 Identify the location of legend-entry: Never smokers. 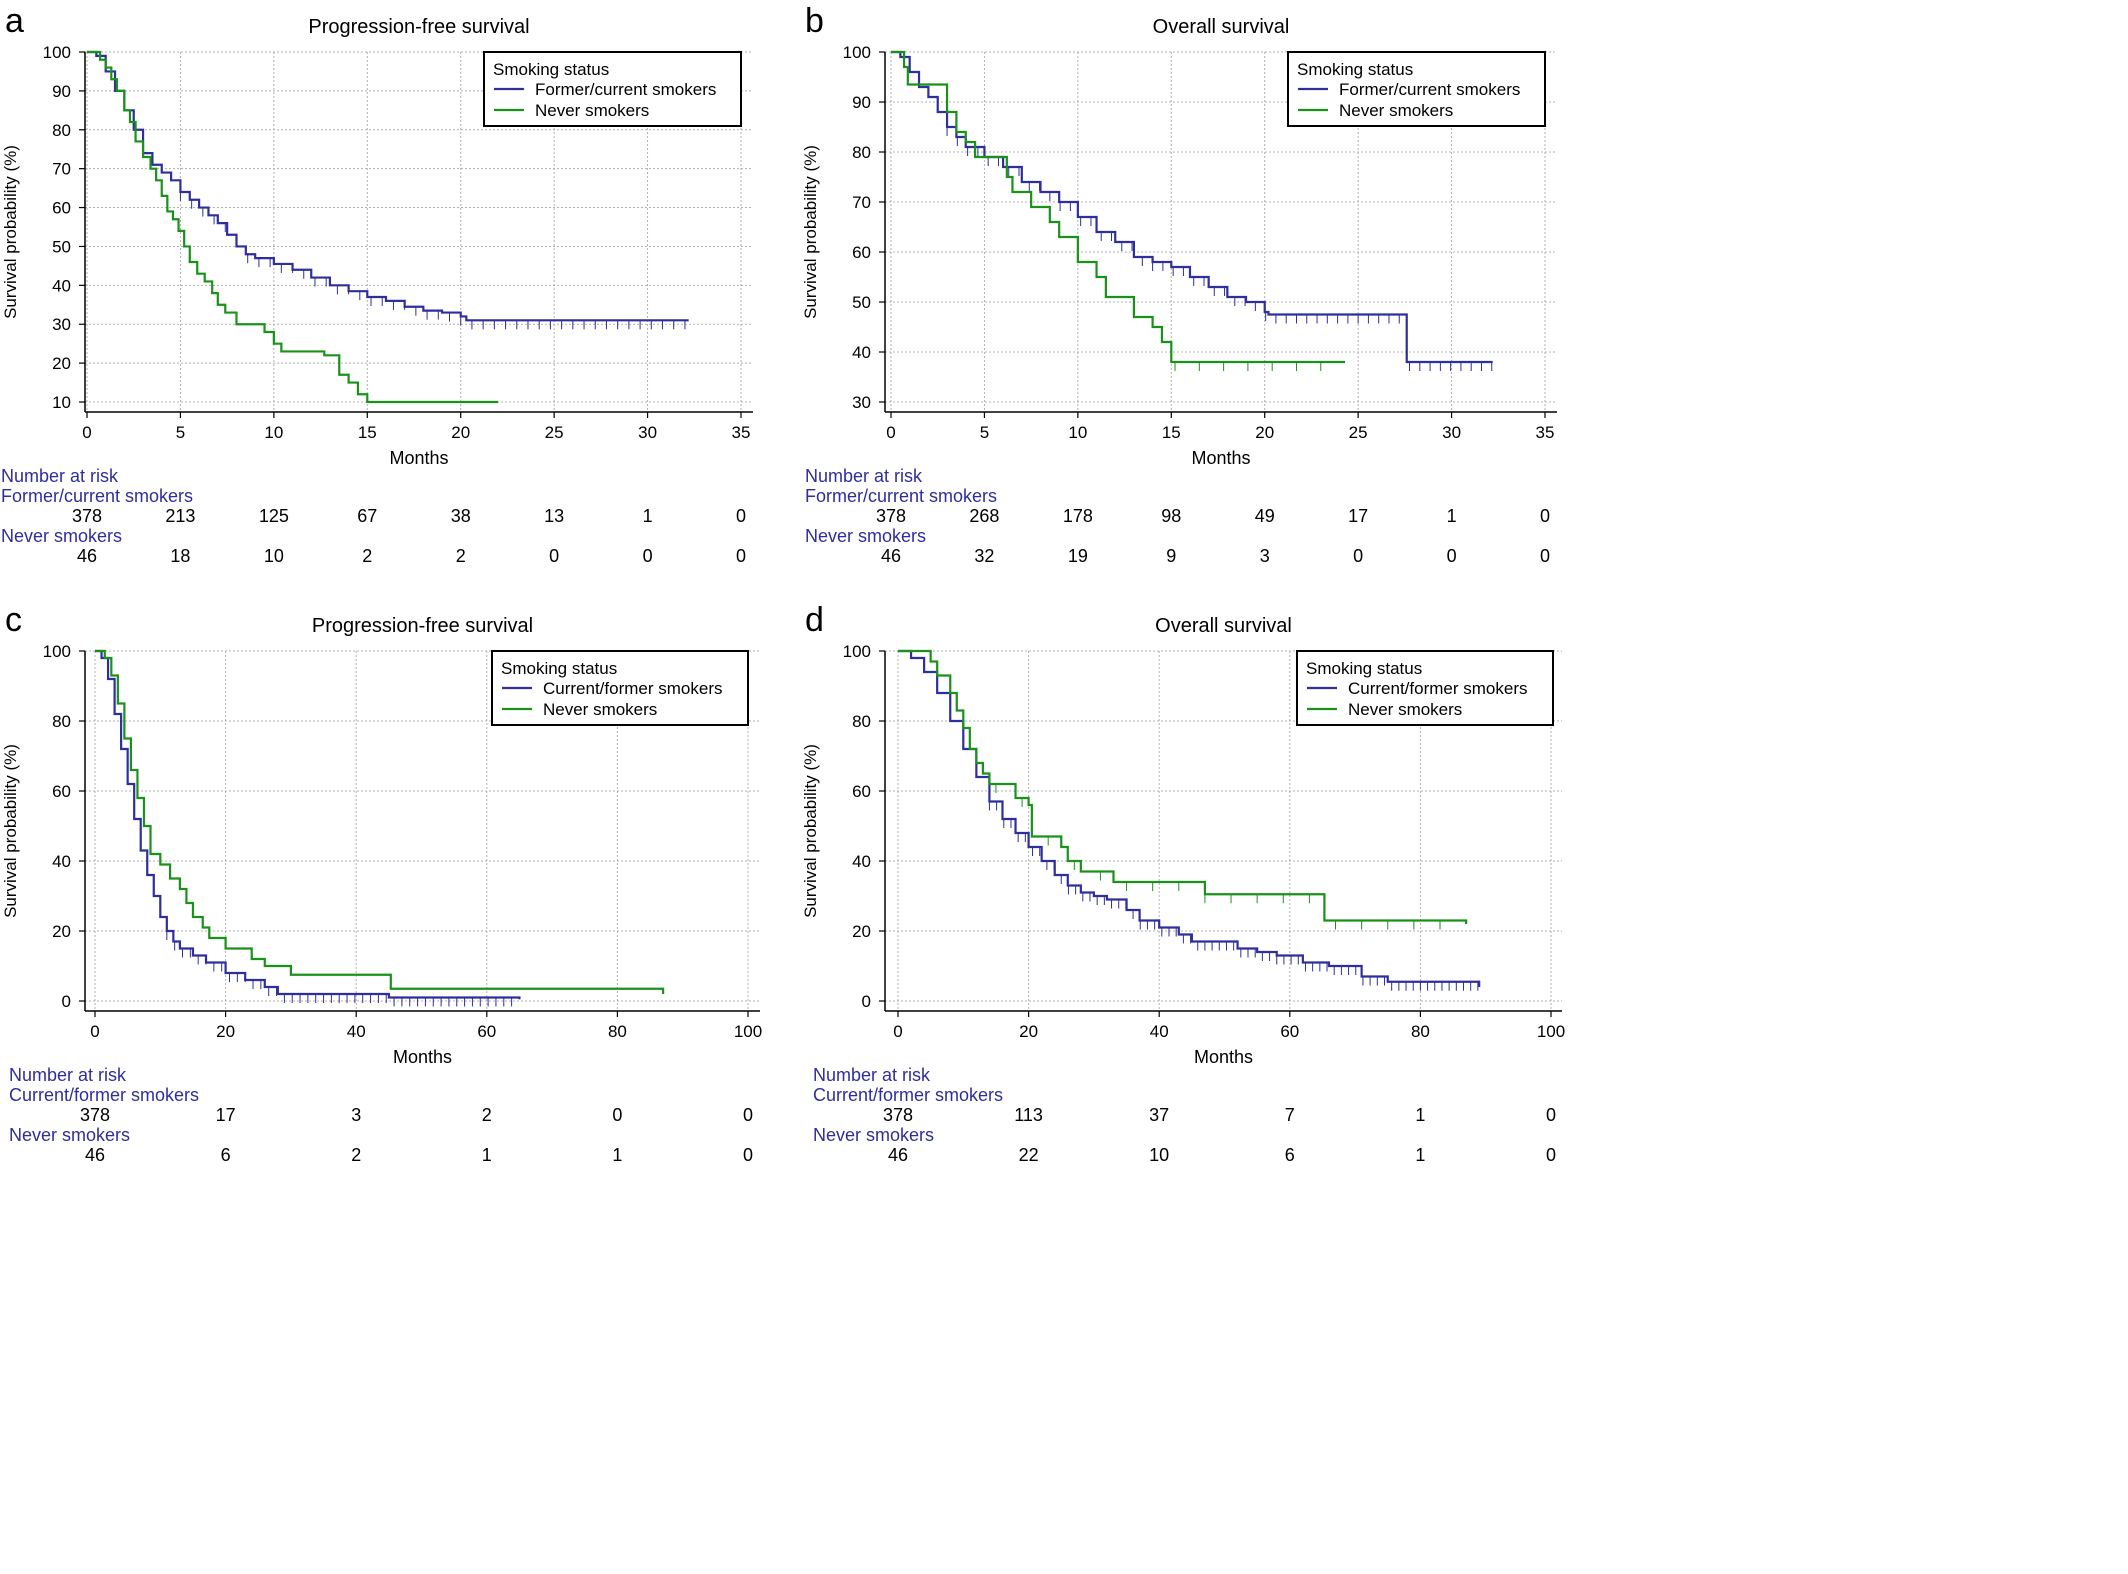
(1396, 110).